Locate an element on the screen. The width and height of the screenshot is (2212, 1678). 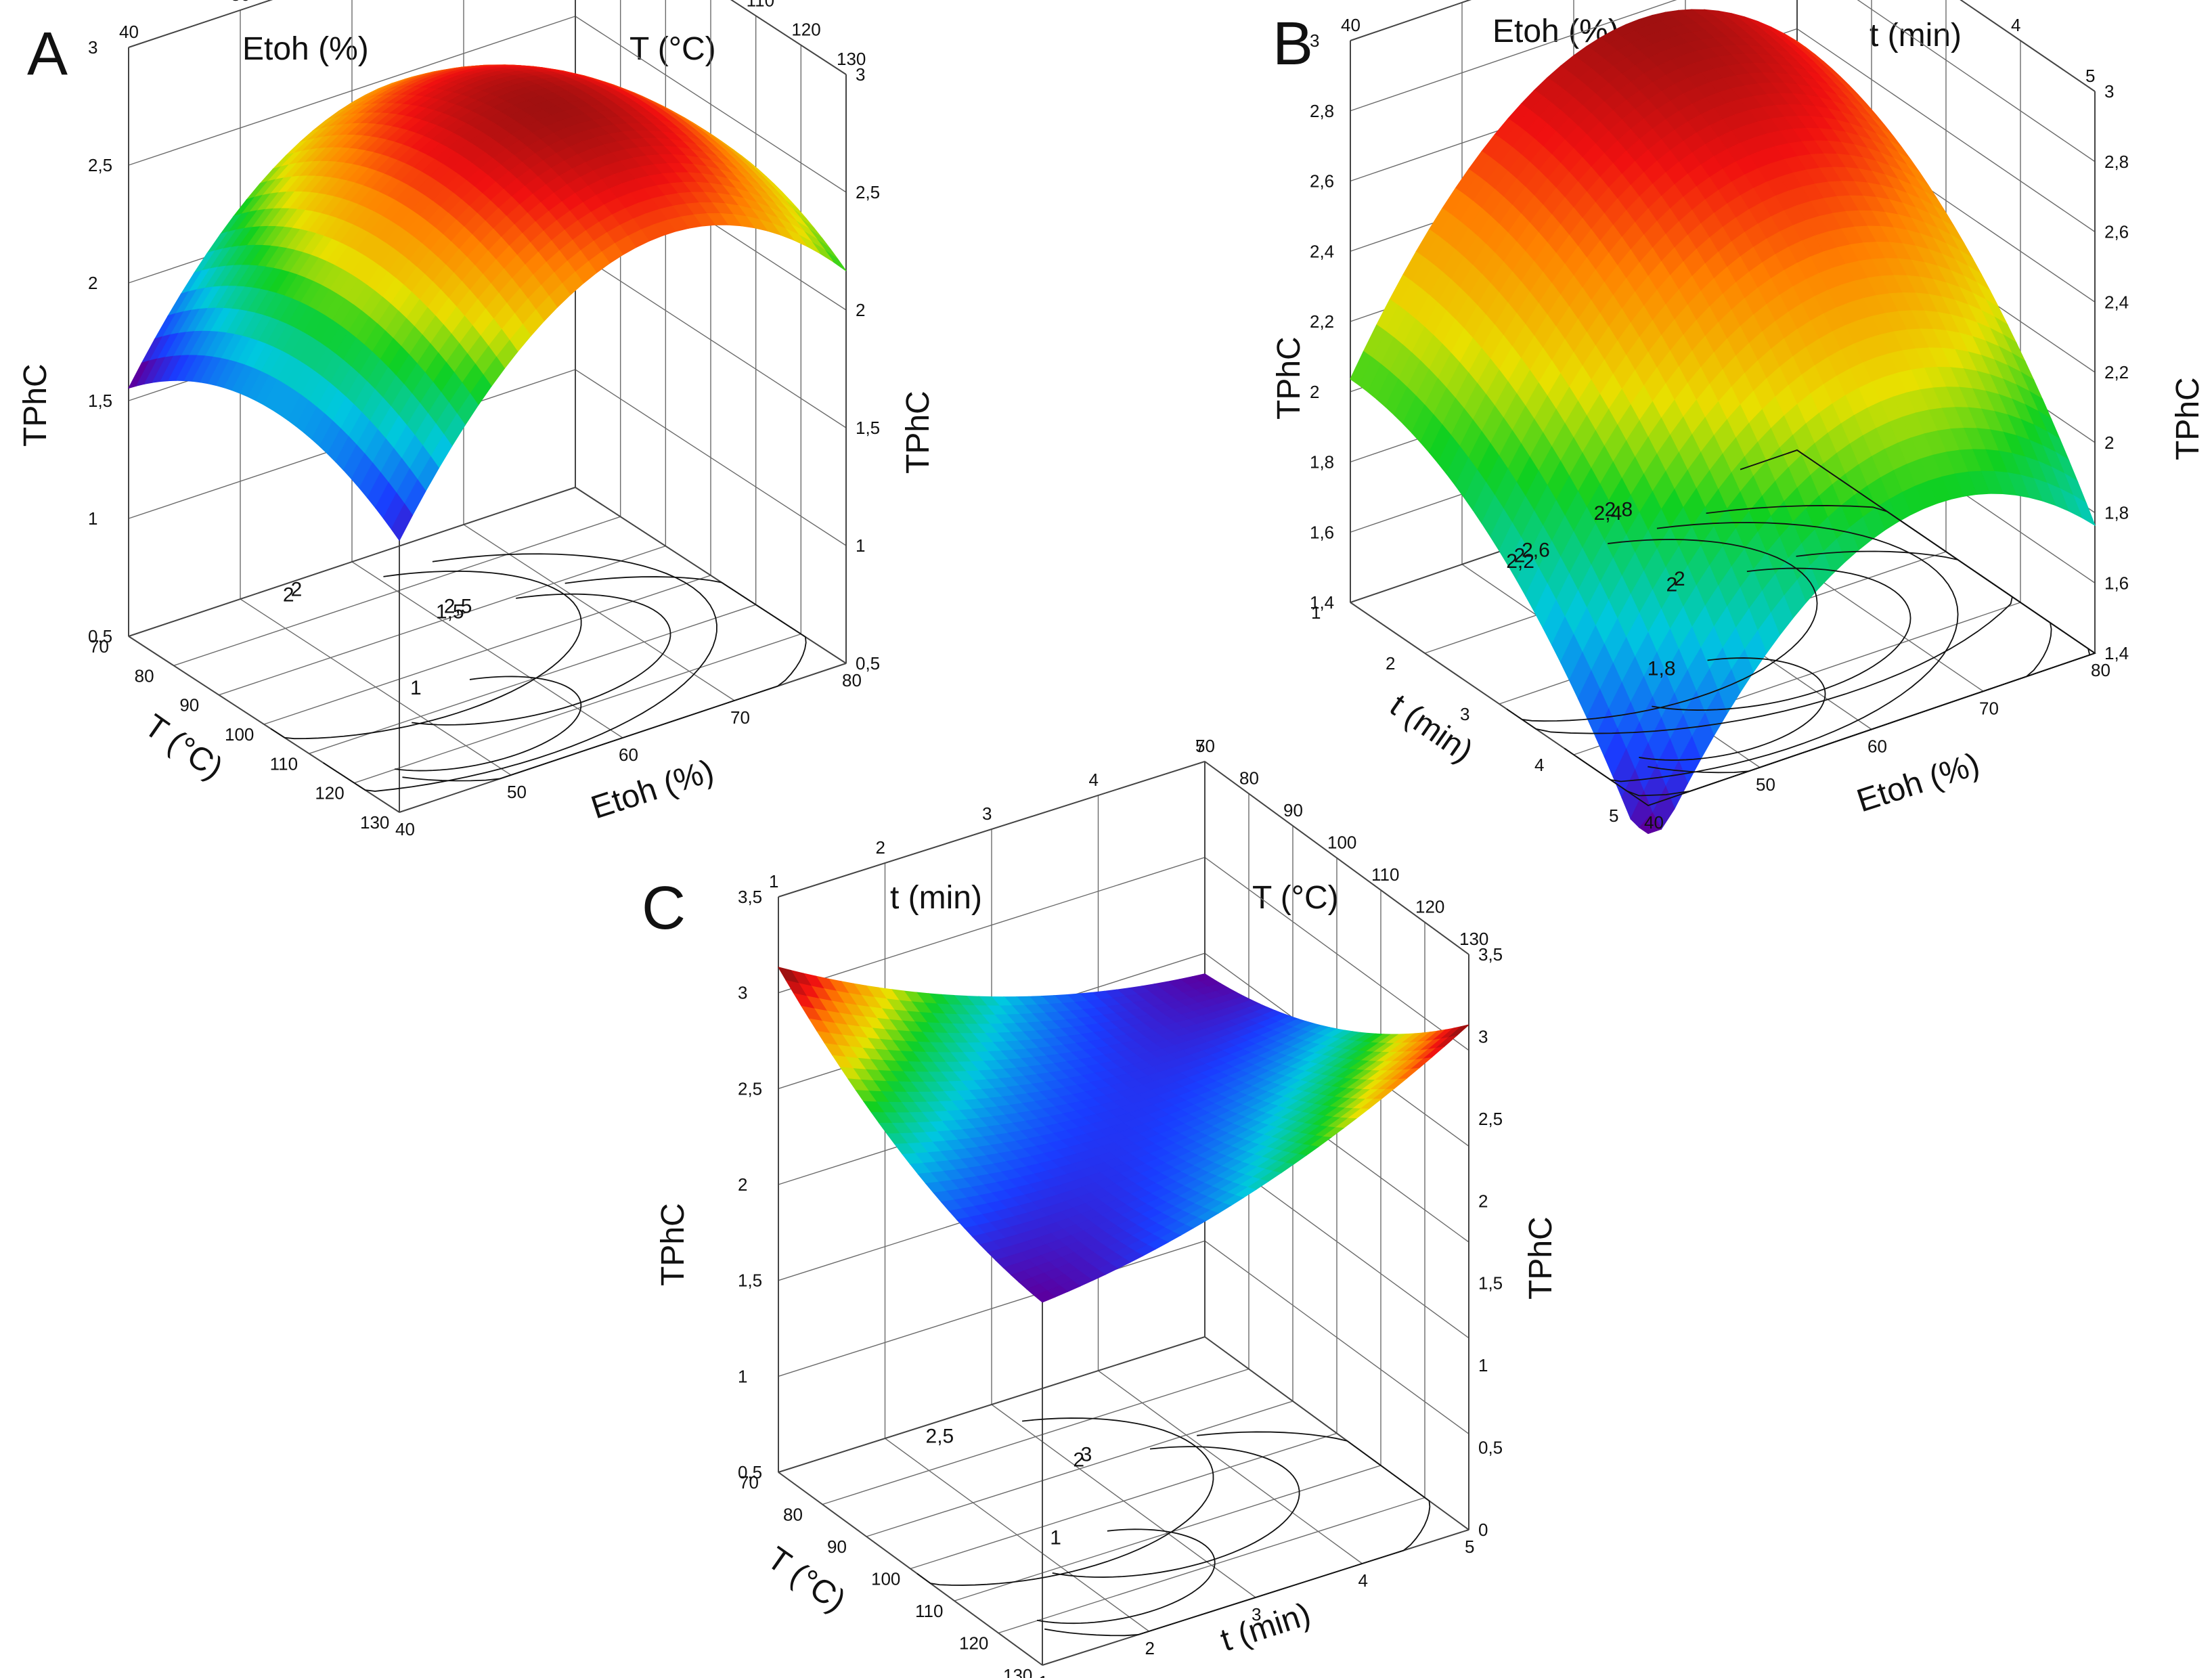
panel-a-contours: 1 1,5 2 2,5 2 is located at coordinates (538, 672).